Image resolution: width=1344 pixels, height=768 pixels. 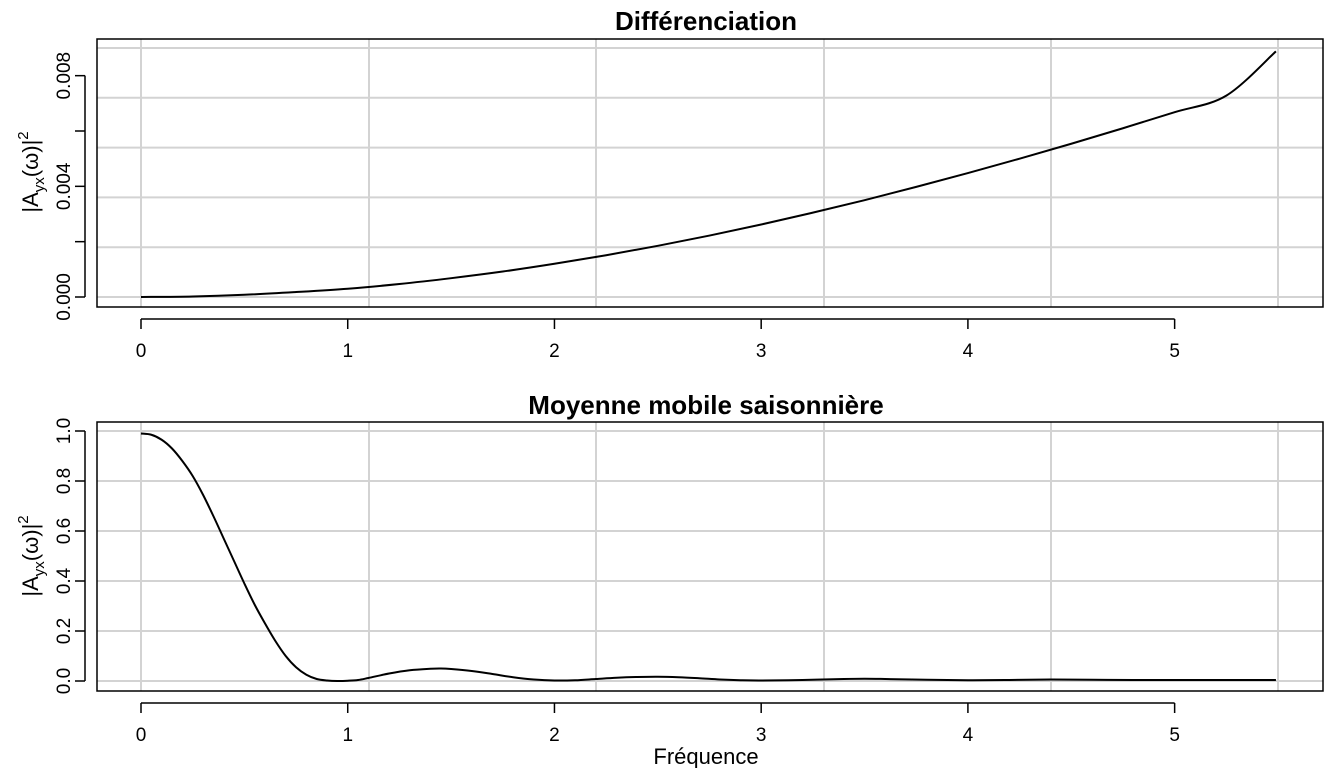 What do you see at coordinates (705, 405) in the screenshot?
I see `chart-title: Moyenne mobile saisonnière` at bounding box center [705, 405].